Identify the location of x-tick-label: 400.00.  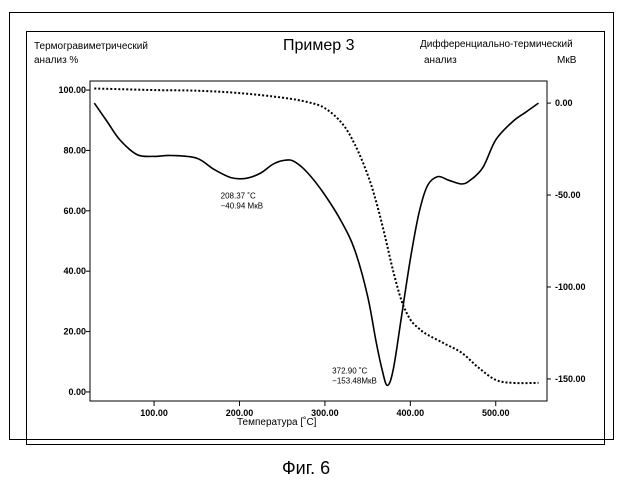
(411, 413).